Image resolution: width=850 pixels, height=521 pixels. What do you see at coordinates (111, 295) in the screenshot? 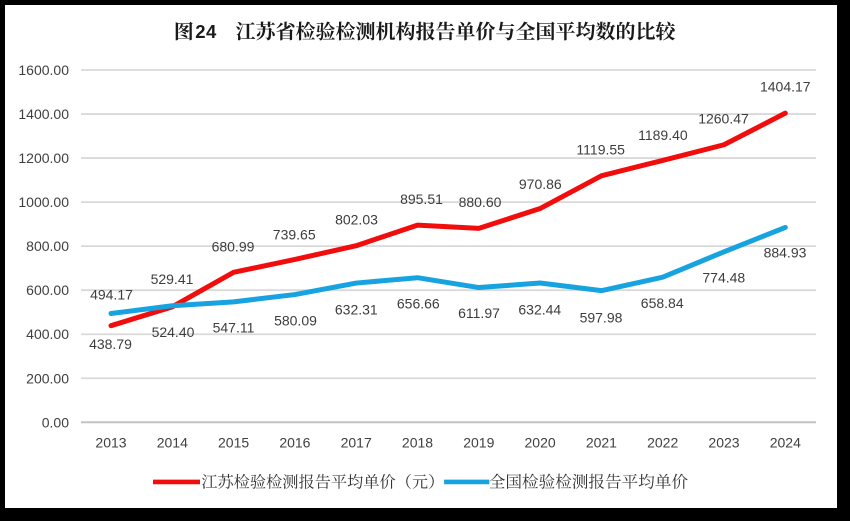
I see `svg-text: 494.17` at bounding box center [111, 295].